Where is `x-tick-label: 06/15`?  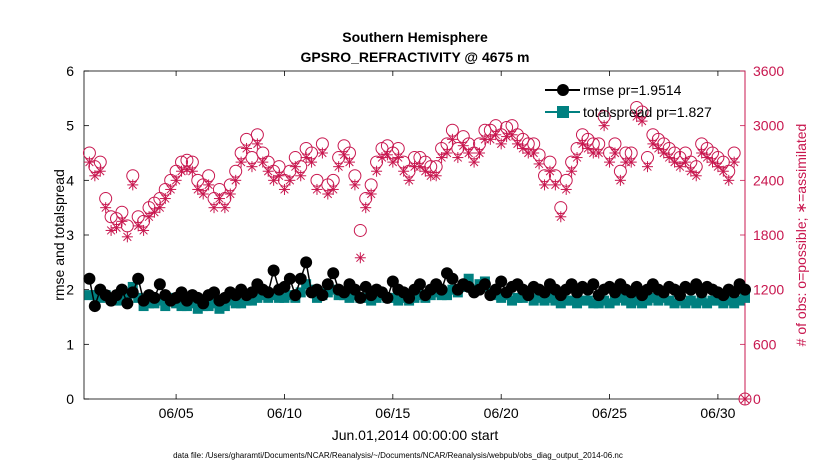
x-tick-label: 06/15 is located at coordinates (392, 413).